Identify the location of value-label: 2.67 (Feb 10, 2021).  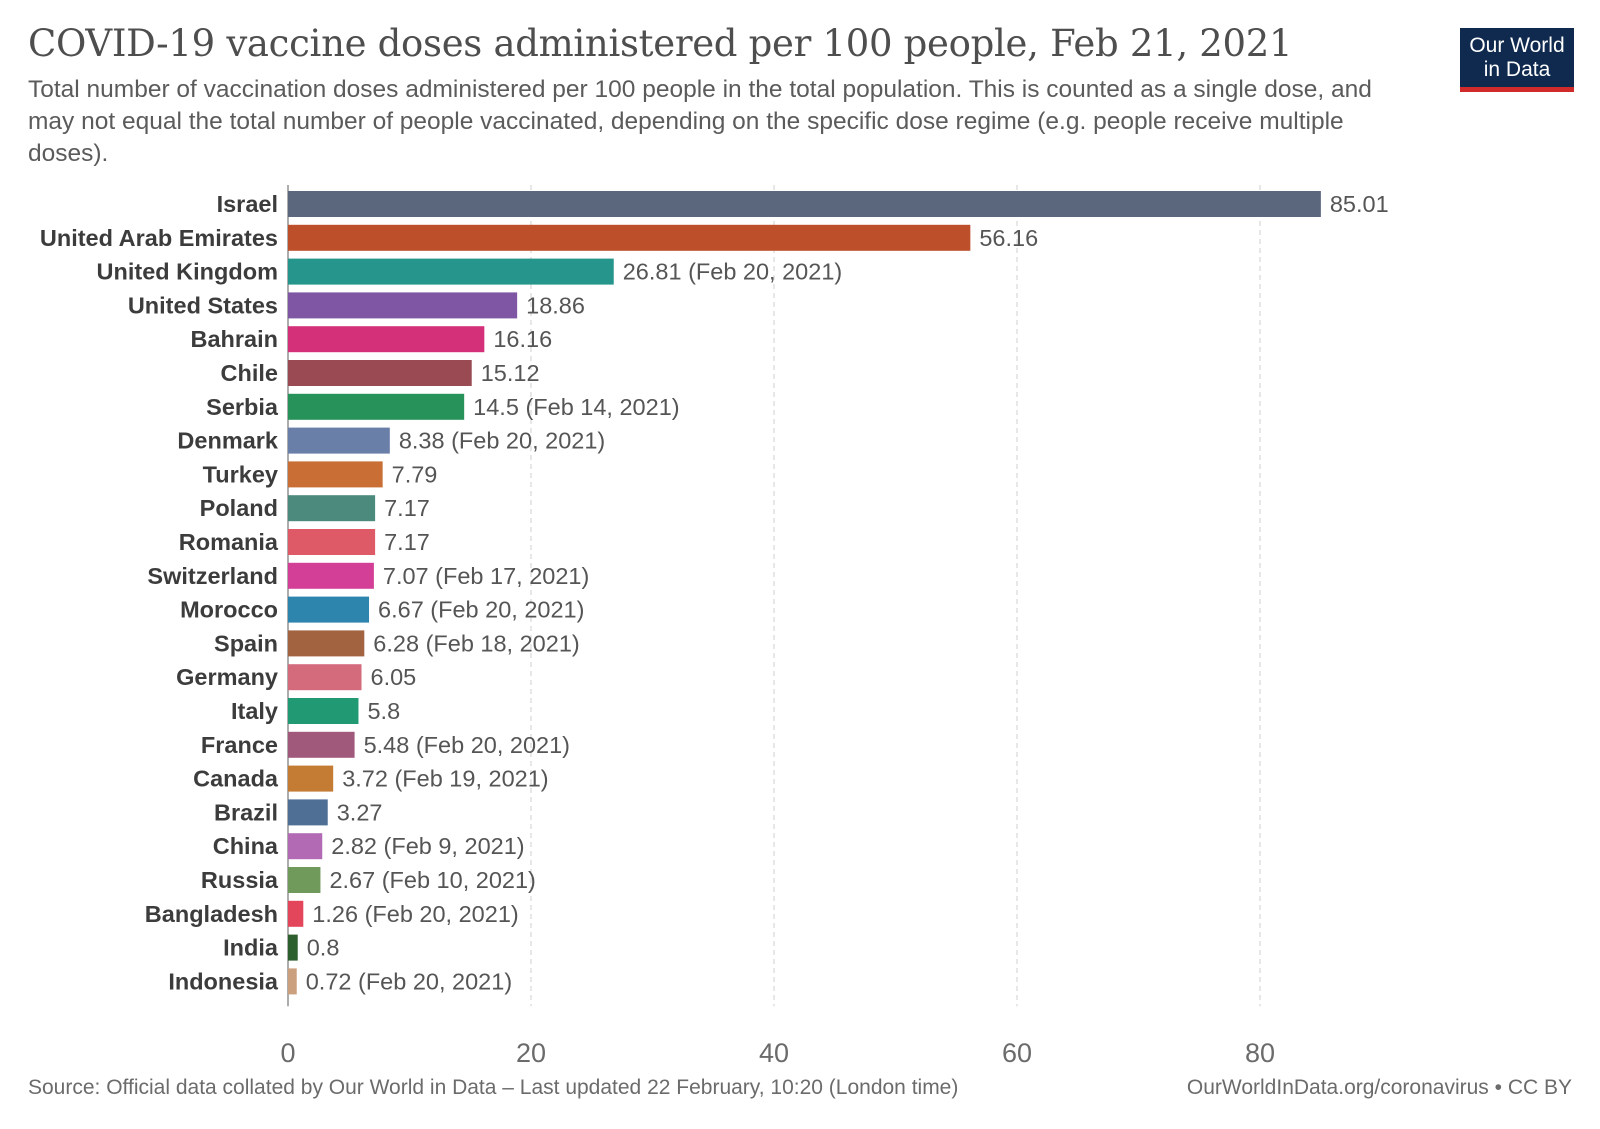
(432, 880).